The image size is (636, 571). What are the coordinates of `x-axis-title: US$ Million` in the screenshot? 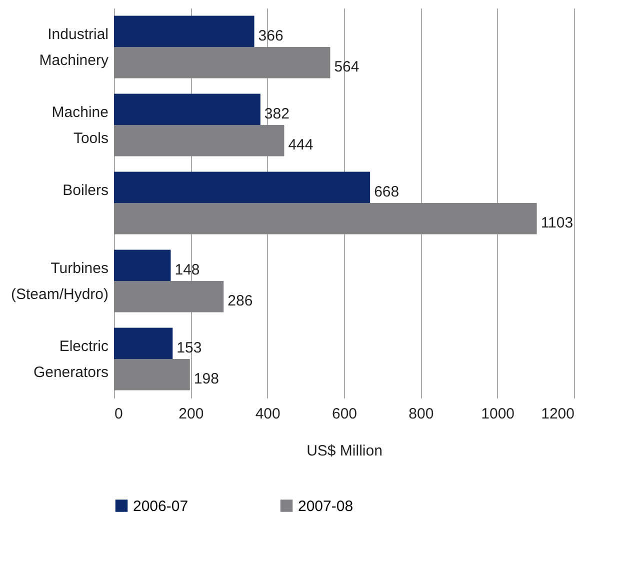 It's located at (344, 451).